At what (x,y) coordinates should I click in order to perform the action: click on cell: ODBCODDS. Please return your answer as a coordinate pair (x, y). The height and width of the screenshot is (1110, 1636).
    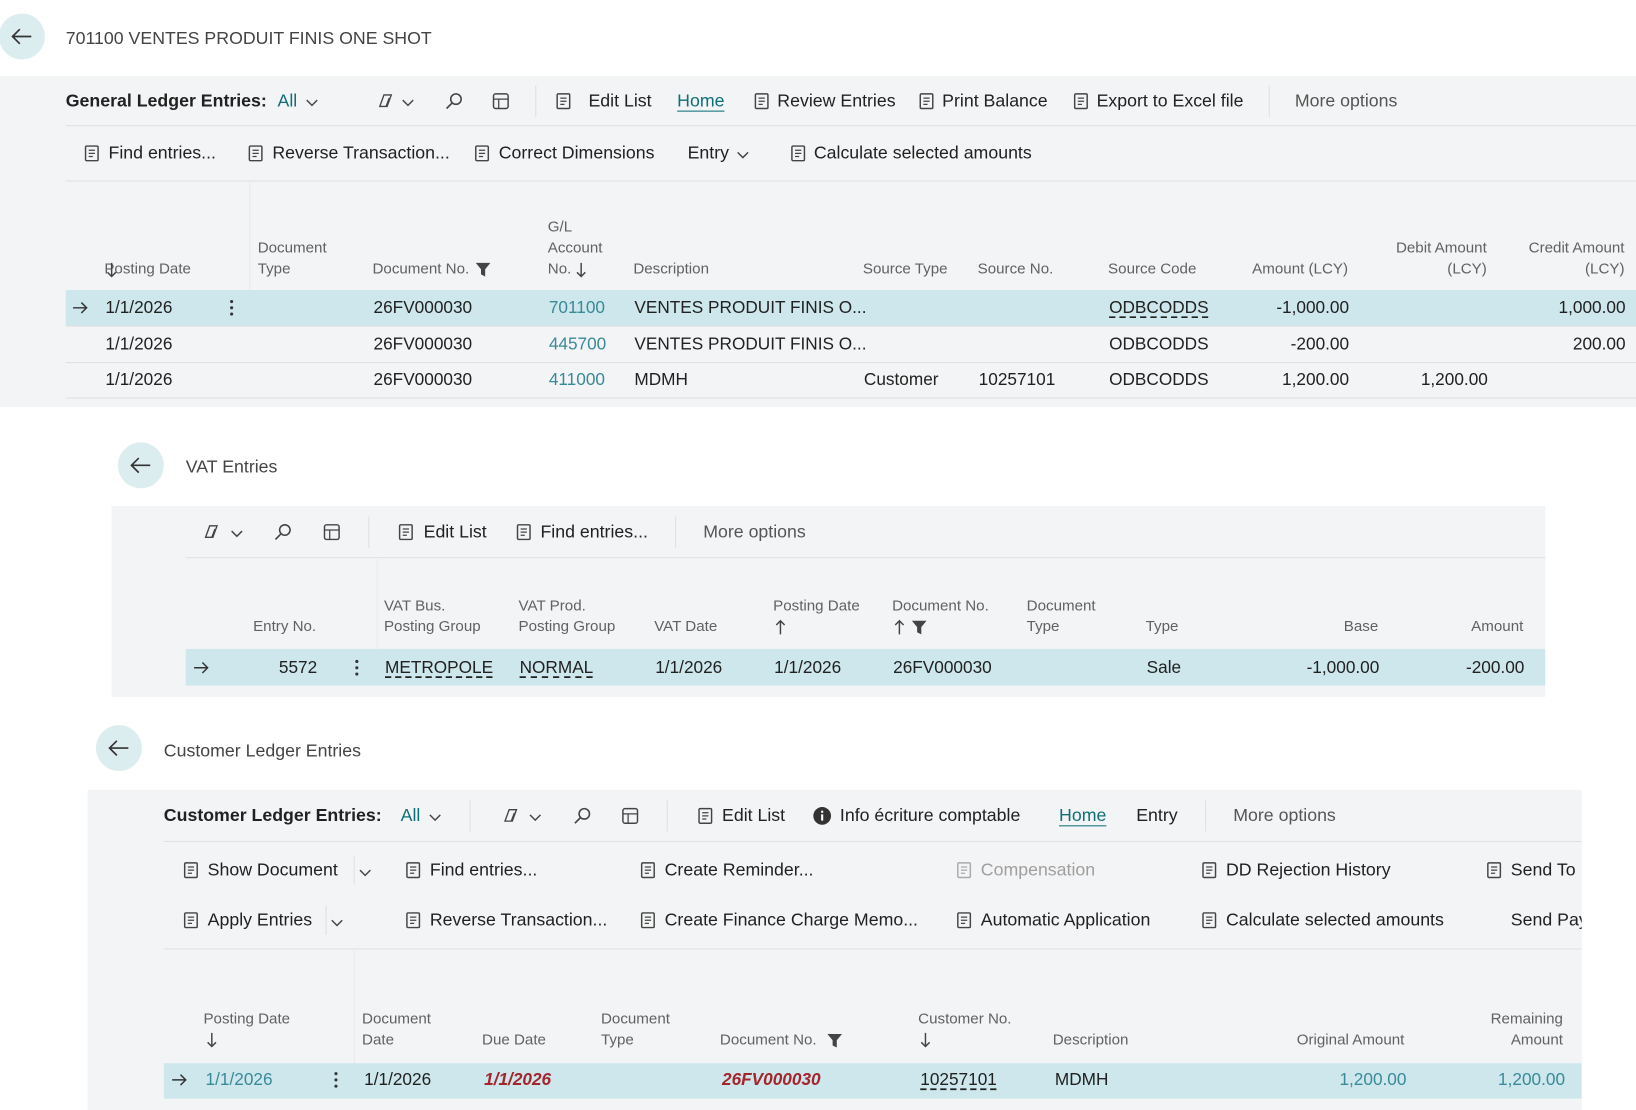
    Looking at the image, I should click on (1159, 344).